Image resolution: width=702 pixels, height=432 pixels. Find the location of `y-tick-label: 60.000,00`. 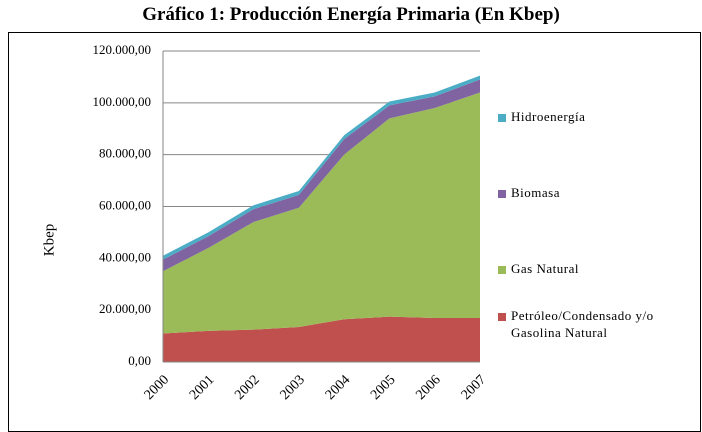

y-tick-label: 60.000,00 is located at coordinates (125, 204).